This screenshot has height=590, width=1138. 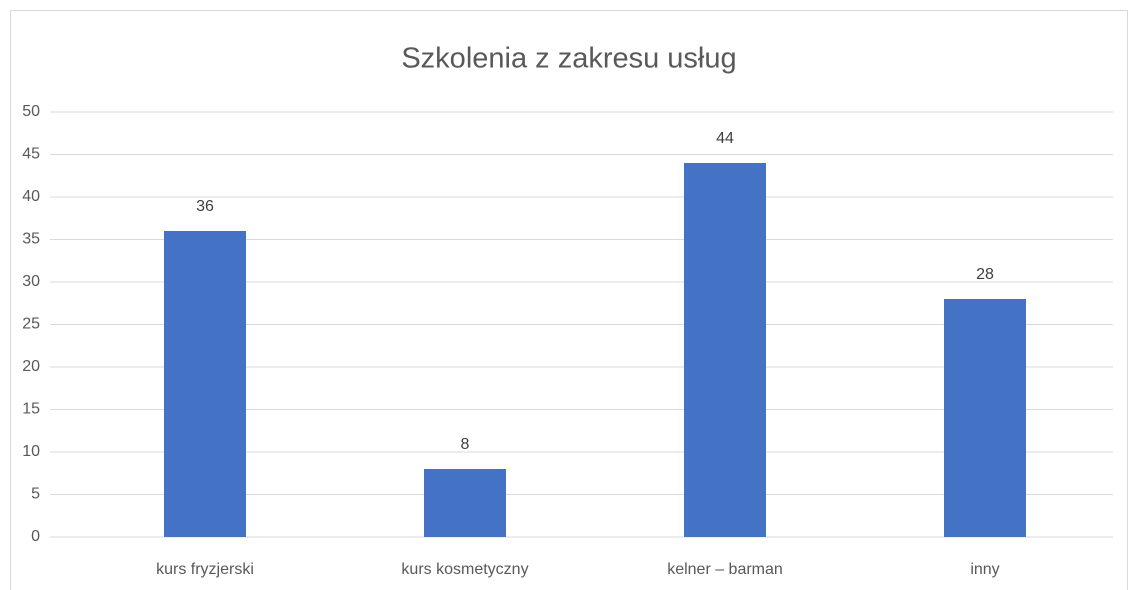 What do you see at coordinates (464, 569) in the screenshot?
I see `x-tick-label: kurs kosmetyczny` at bounding box center [464, 569].